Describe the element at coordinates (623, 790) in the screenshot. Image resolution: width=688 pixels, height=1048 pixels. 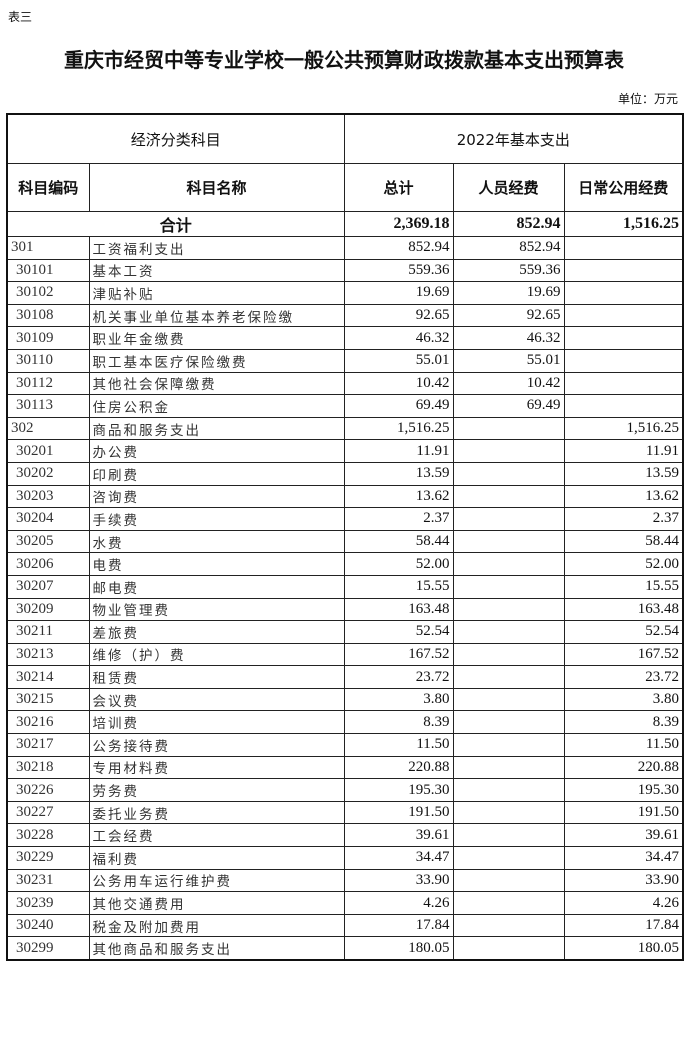
I see `daily-cell: 195.30` at that location.